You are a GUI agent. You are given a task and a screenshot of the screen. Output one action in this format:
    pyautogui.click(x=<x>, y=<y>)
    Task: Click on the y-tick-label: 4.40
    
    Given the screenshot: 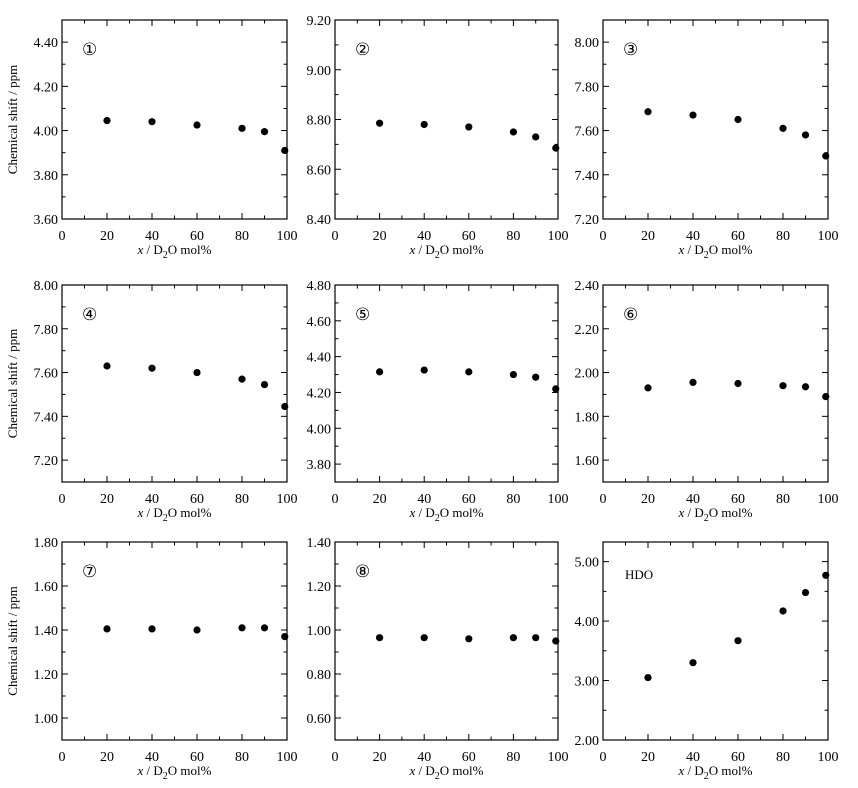 What is the action you would take?
    pyautogui.click(x=319, y=358)
    